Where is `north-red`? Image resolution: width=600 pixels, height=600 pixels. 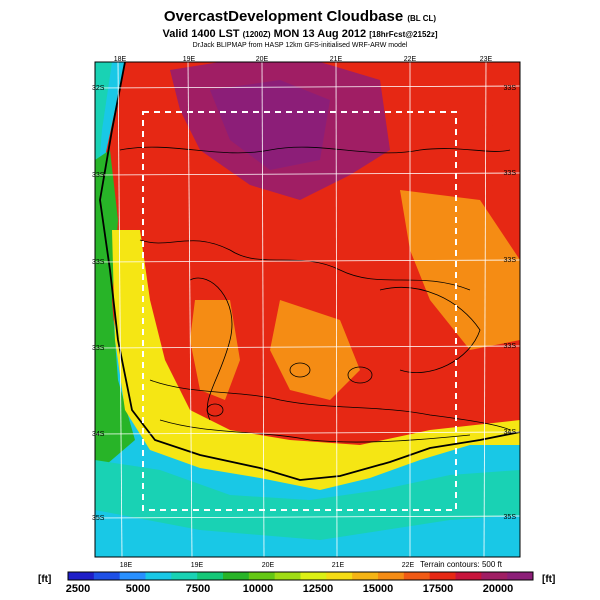
north-red is located at coordinates (322, 96).